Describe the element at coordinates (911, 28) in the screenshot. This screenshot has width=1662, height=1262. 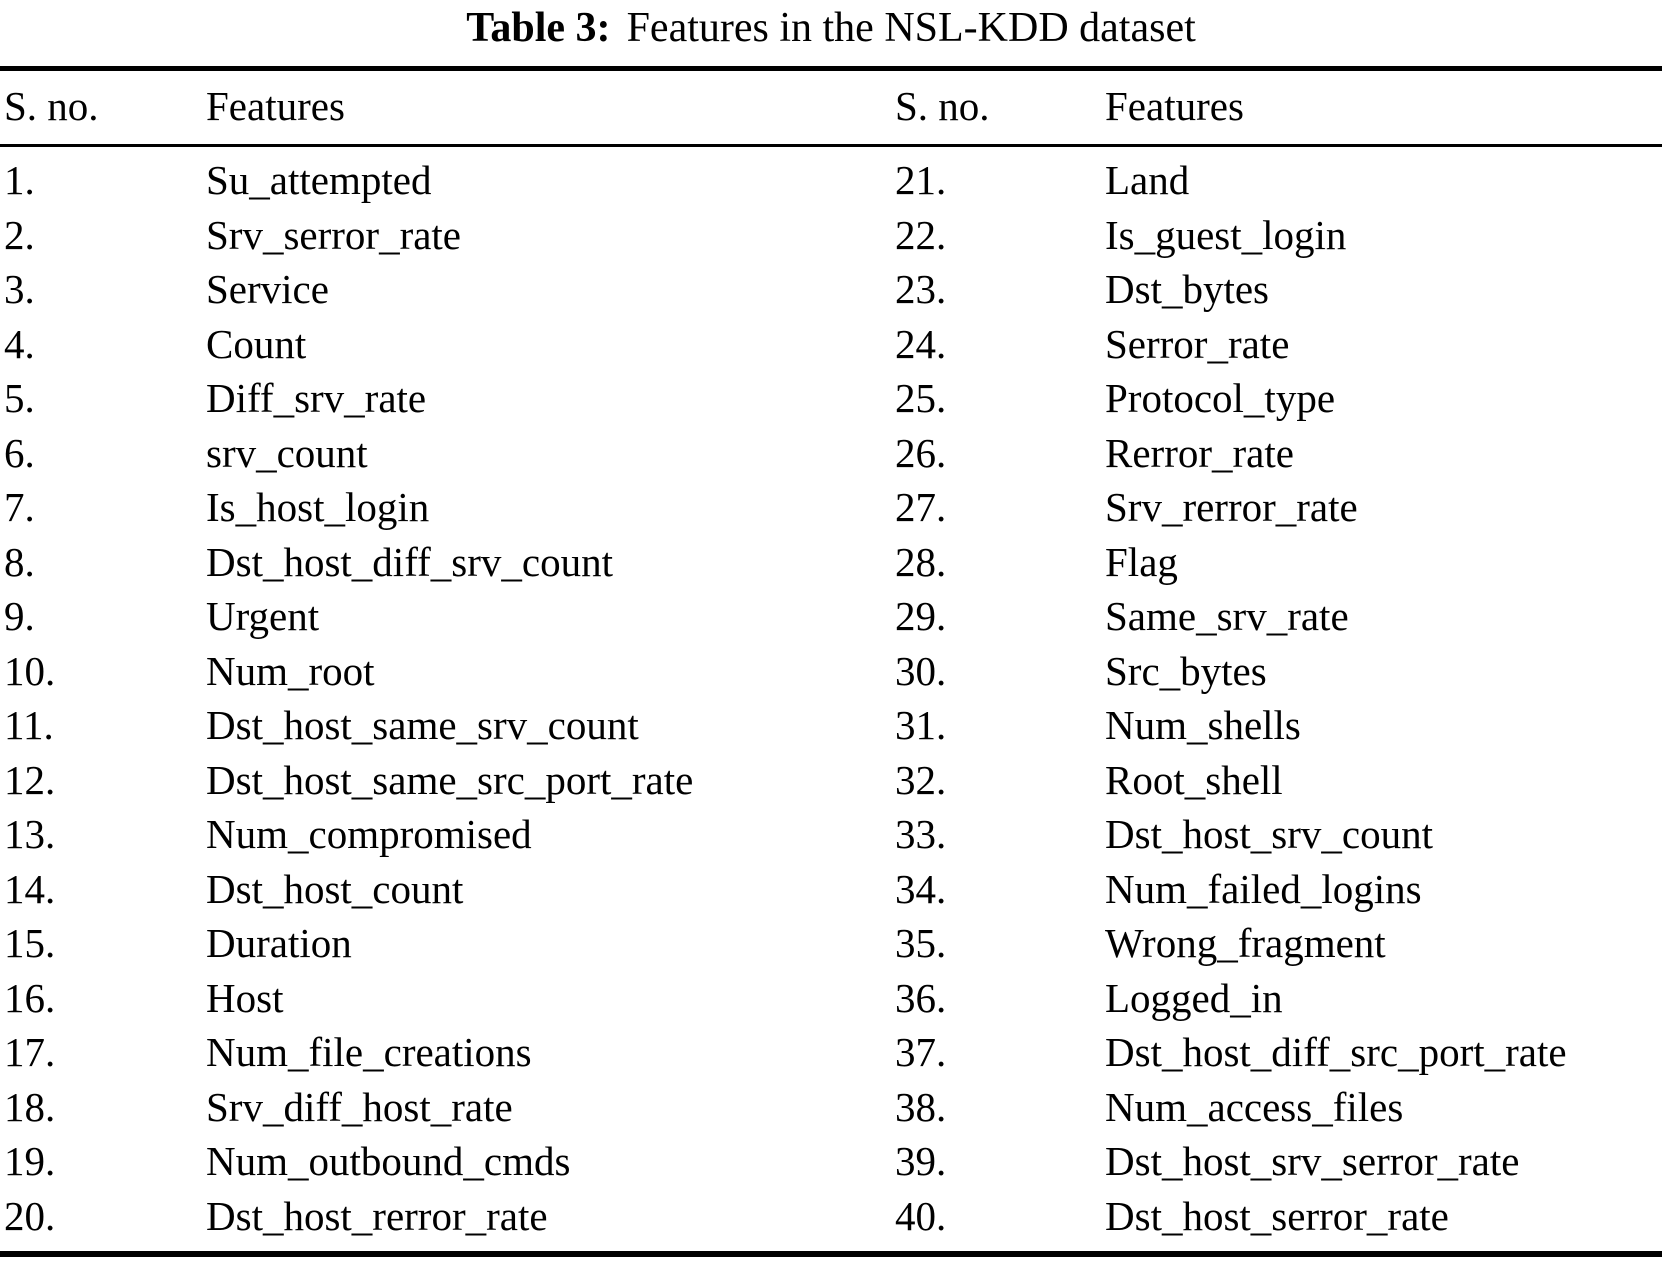
I see `table-caption-text: Features in the NSL-KDD dataset` at that location.